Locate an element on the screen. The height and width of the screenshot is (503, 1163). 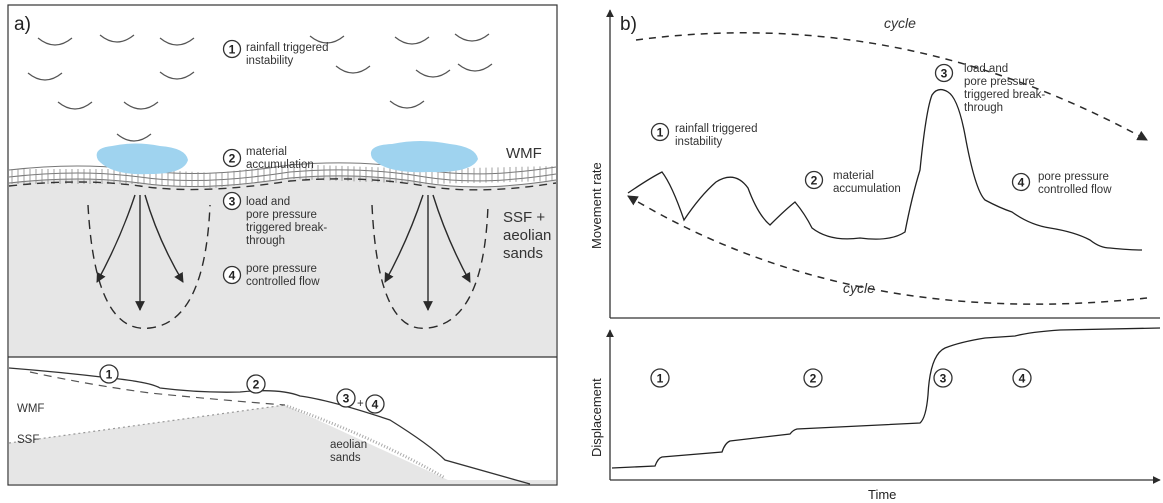
panel-a-label: a) is located at coordinates (22, 24).